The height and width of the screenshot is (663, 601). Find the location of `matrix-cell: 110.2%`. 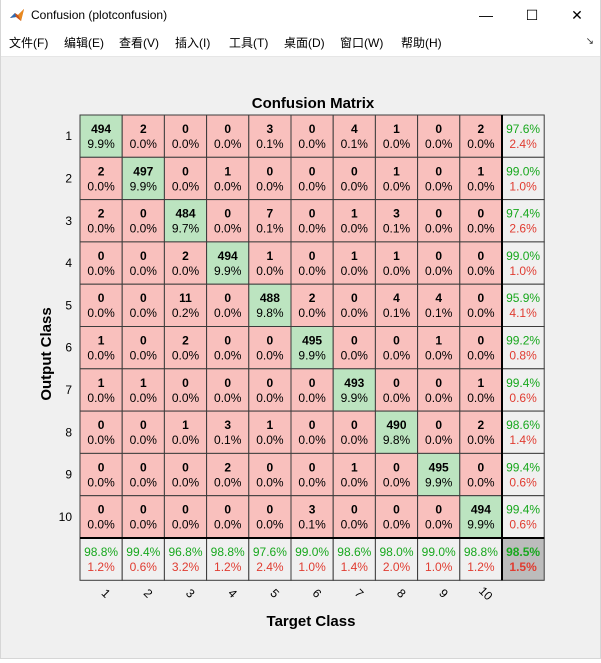

matrix-cell: 110.2% is located at coordinates (185, 305).